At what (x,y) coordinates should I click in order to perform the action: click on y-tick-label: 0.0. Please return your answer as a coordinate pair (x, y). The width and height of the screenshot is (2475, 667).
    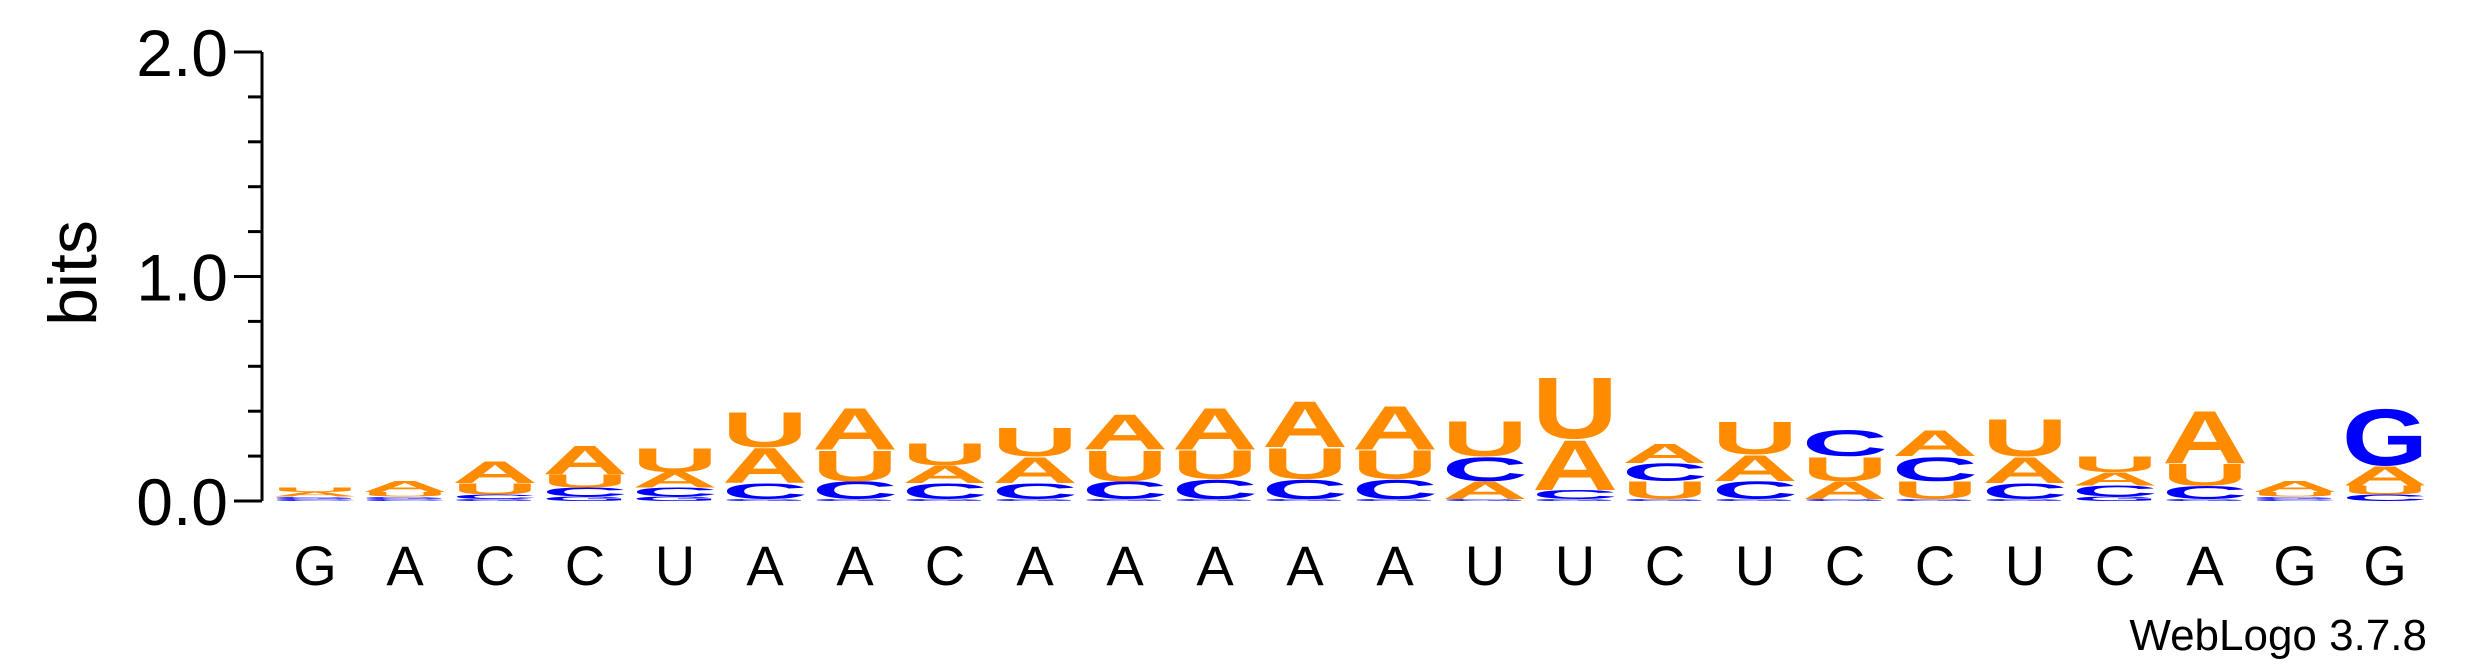
    Looking at the image, I should click on (182, 502).